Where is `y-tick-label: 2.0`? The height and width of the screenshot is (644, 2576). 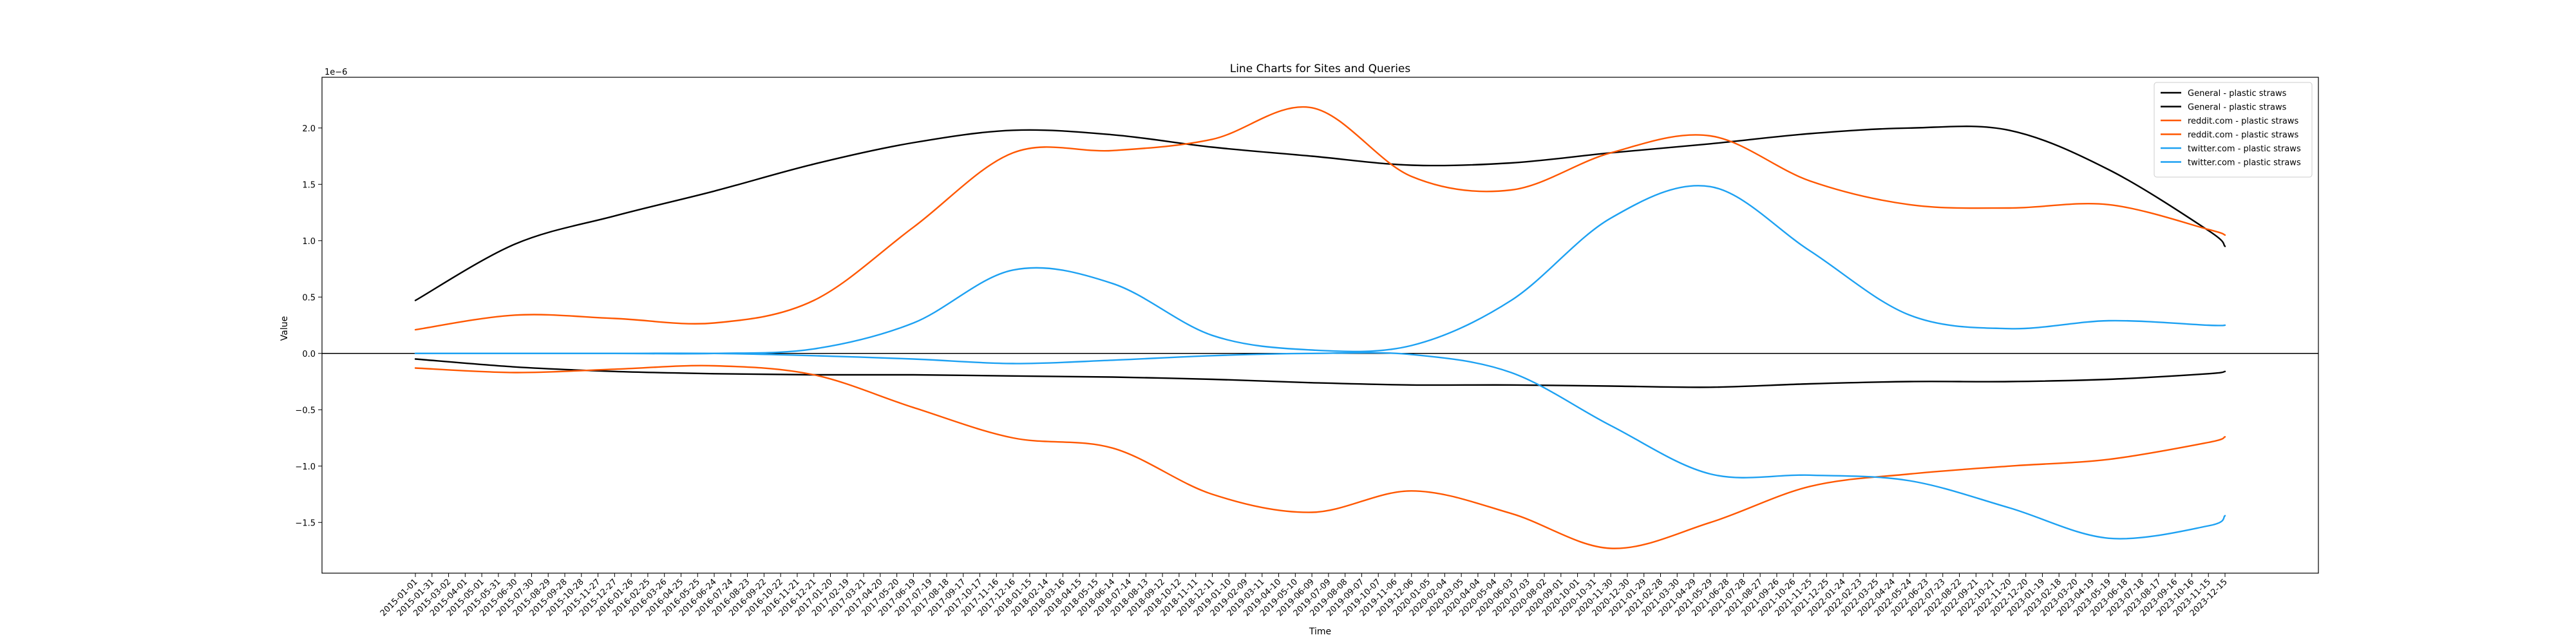
y-tick-label: 2.0 is located at coordinates (309, 129).